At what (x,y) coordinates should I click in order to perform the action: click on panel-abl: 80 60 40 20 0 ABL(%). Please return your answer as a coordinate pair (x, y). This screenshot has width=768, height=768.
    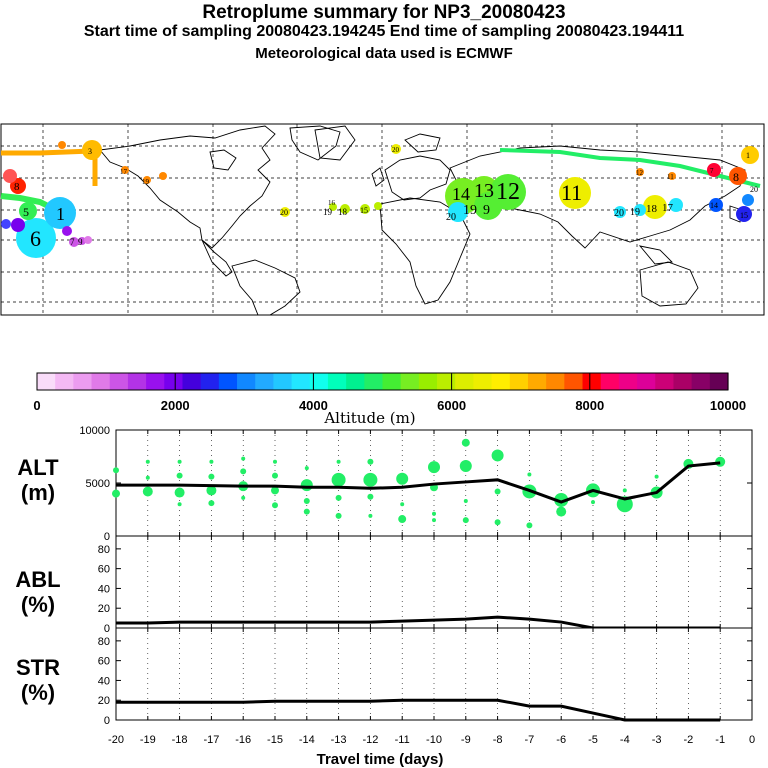
    Looking at the image, I should click on (384, 585).